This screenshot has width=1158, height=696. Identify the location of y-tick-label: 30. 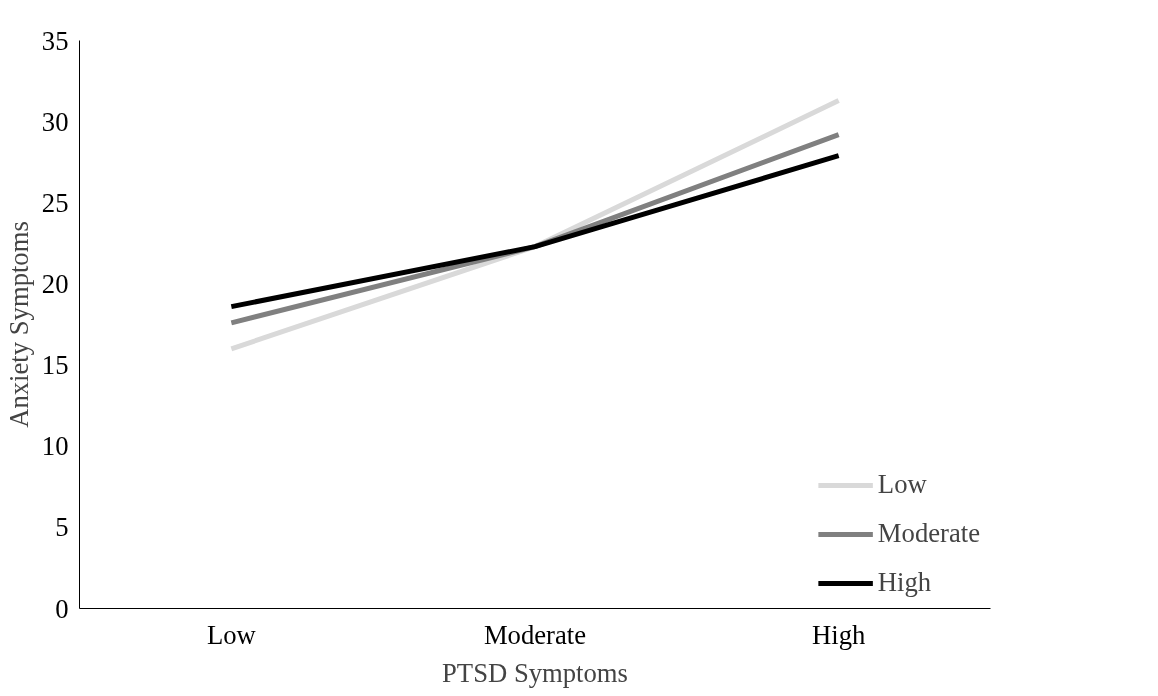
(55, 121).